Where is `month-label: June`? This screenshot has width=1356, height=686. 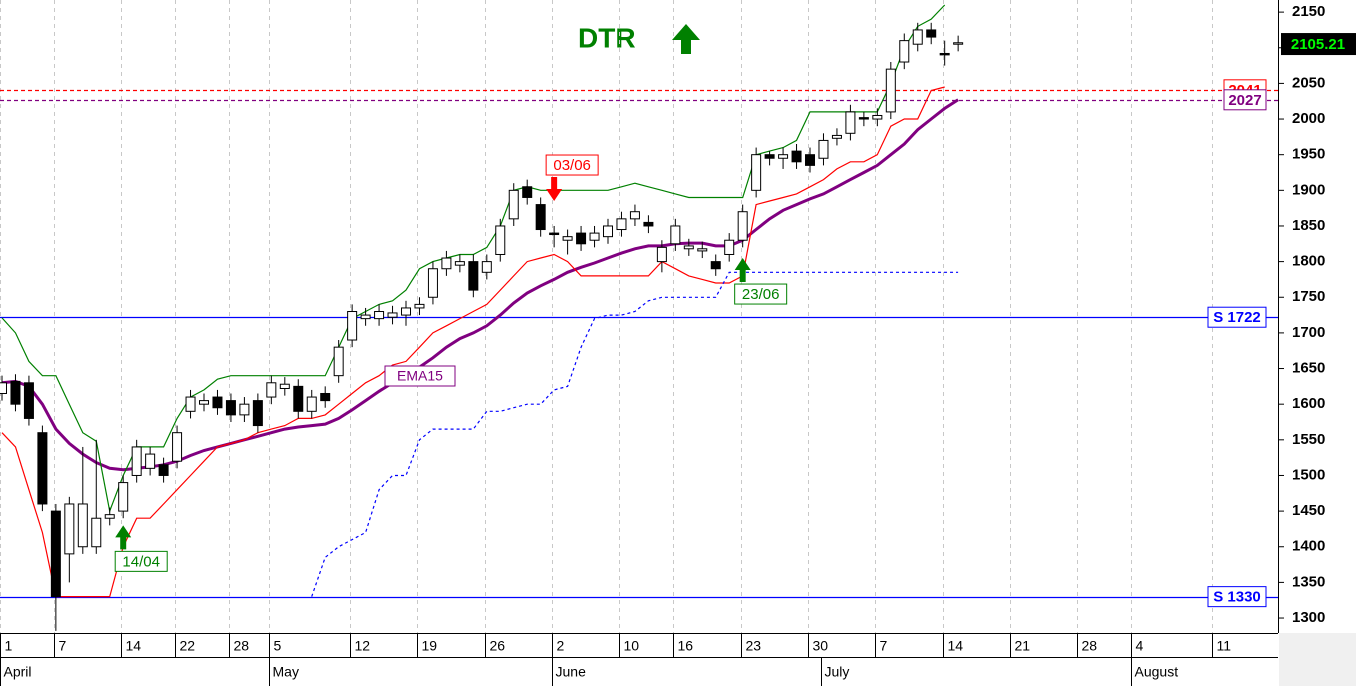
month-label: June is located at coordinates (571, 672).